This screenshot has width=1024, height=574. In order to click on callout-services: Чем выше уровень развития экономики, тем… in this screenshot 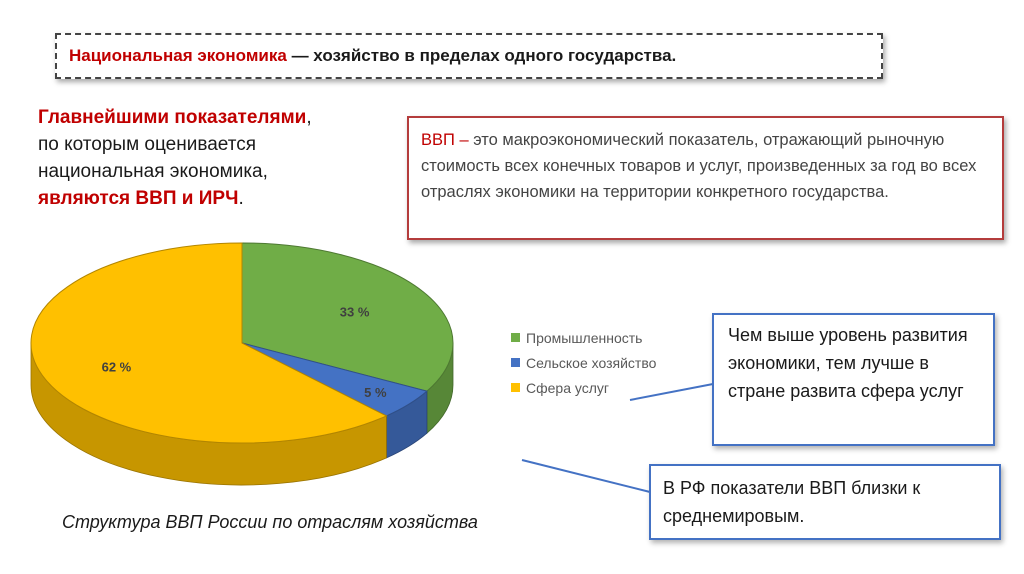, I will do `click(853, 379)`.